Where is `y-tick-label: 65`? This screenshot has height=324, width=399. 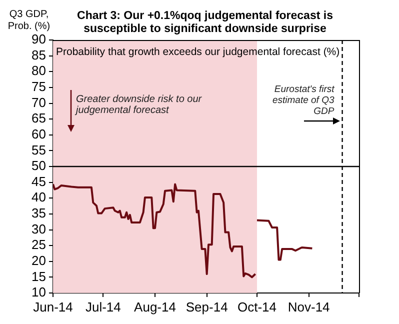 y-tick-label: 65 is located at coordinates (39, 118).